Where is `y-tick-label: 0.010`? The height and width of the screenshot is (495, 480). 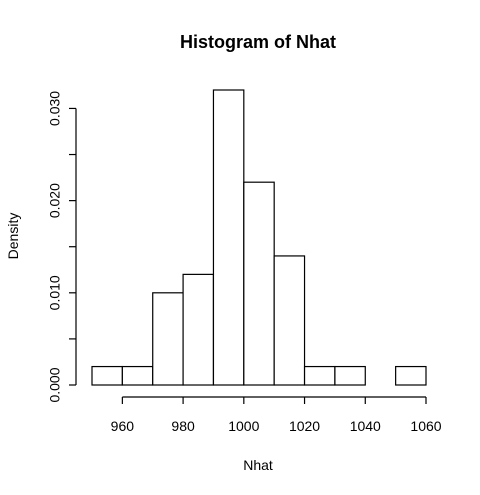
y-tick-label: 0.010 is located at coordinates (55, 292).